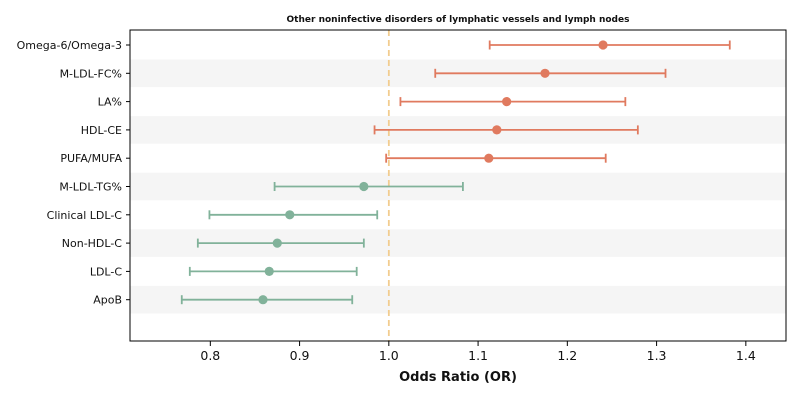 Image resolution: width=800 pixels, height=400 pixels. What do you see at coordinates (107, 300) in the screenshot?
I see `row-label: ApoB` at bounding box center [107, 300].